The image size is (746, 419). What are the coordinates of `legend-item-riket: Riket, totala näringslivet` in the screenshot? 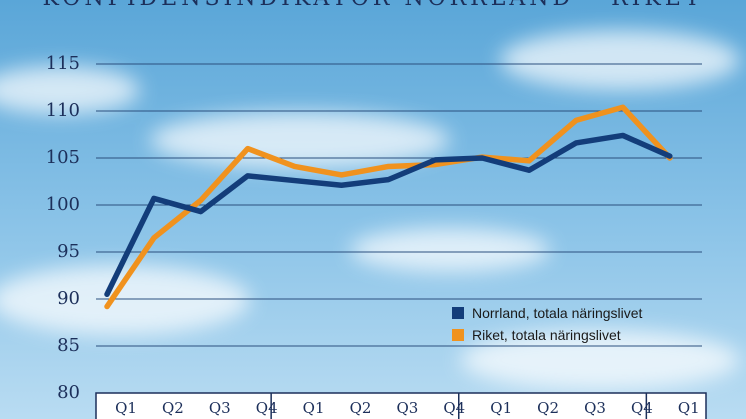 It's located at (547, 335).